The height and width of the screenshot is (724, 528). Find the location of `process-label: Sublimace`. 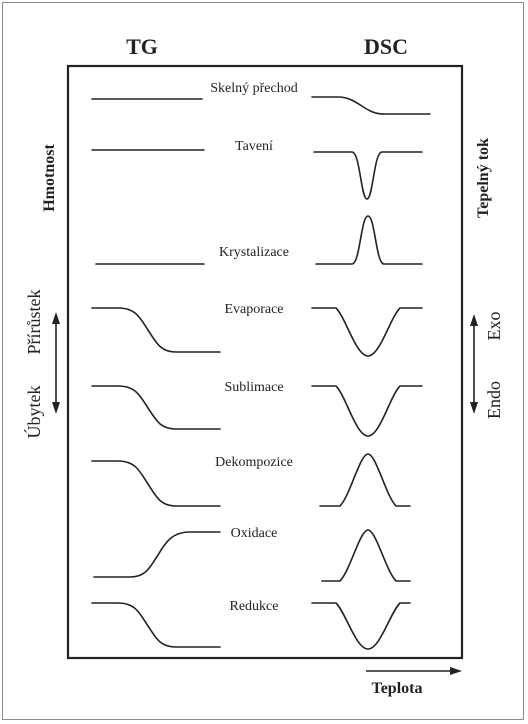

process-label: Sublimace is located at coordinates (253, 387).